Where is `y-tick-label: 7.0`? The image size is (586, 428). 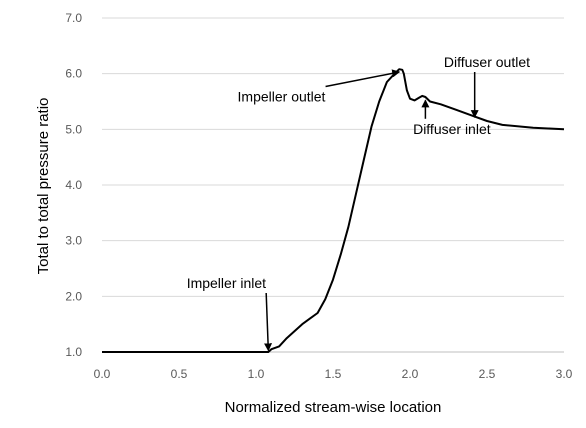 y-tick-label: 7.0 is located at coordinates (73, 18).